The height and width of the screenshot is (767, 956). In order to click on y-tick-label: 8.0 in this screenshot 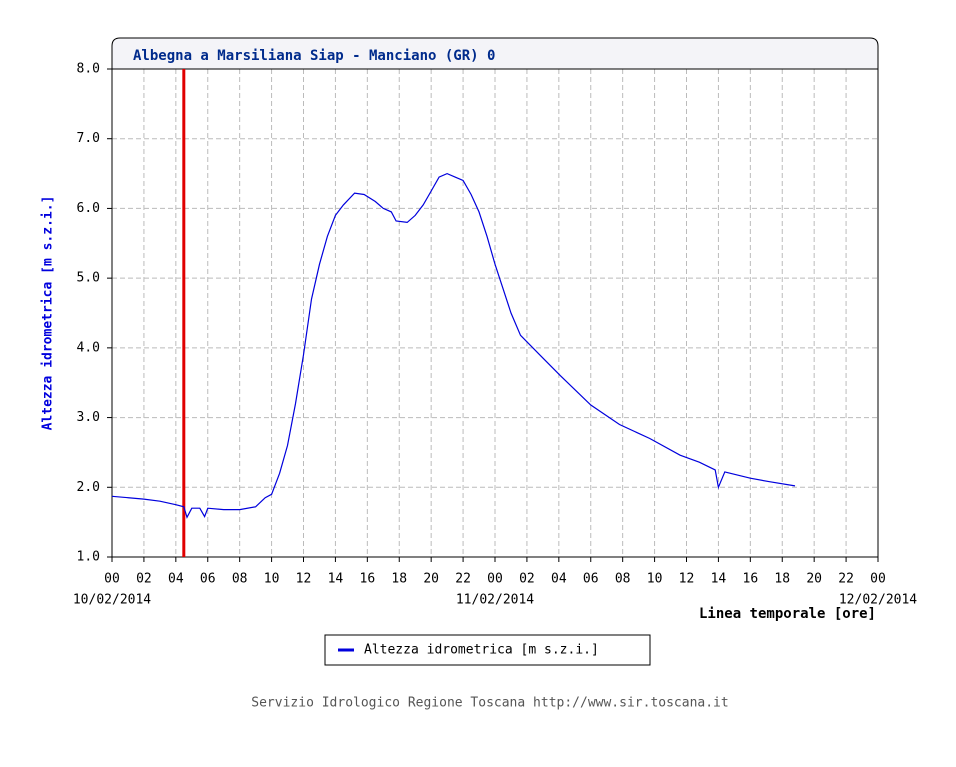, I will do `click(88, 69)`.